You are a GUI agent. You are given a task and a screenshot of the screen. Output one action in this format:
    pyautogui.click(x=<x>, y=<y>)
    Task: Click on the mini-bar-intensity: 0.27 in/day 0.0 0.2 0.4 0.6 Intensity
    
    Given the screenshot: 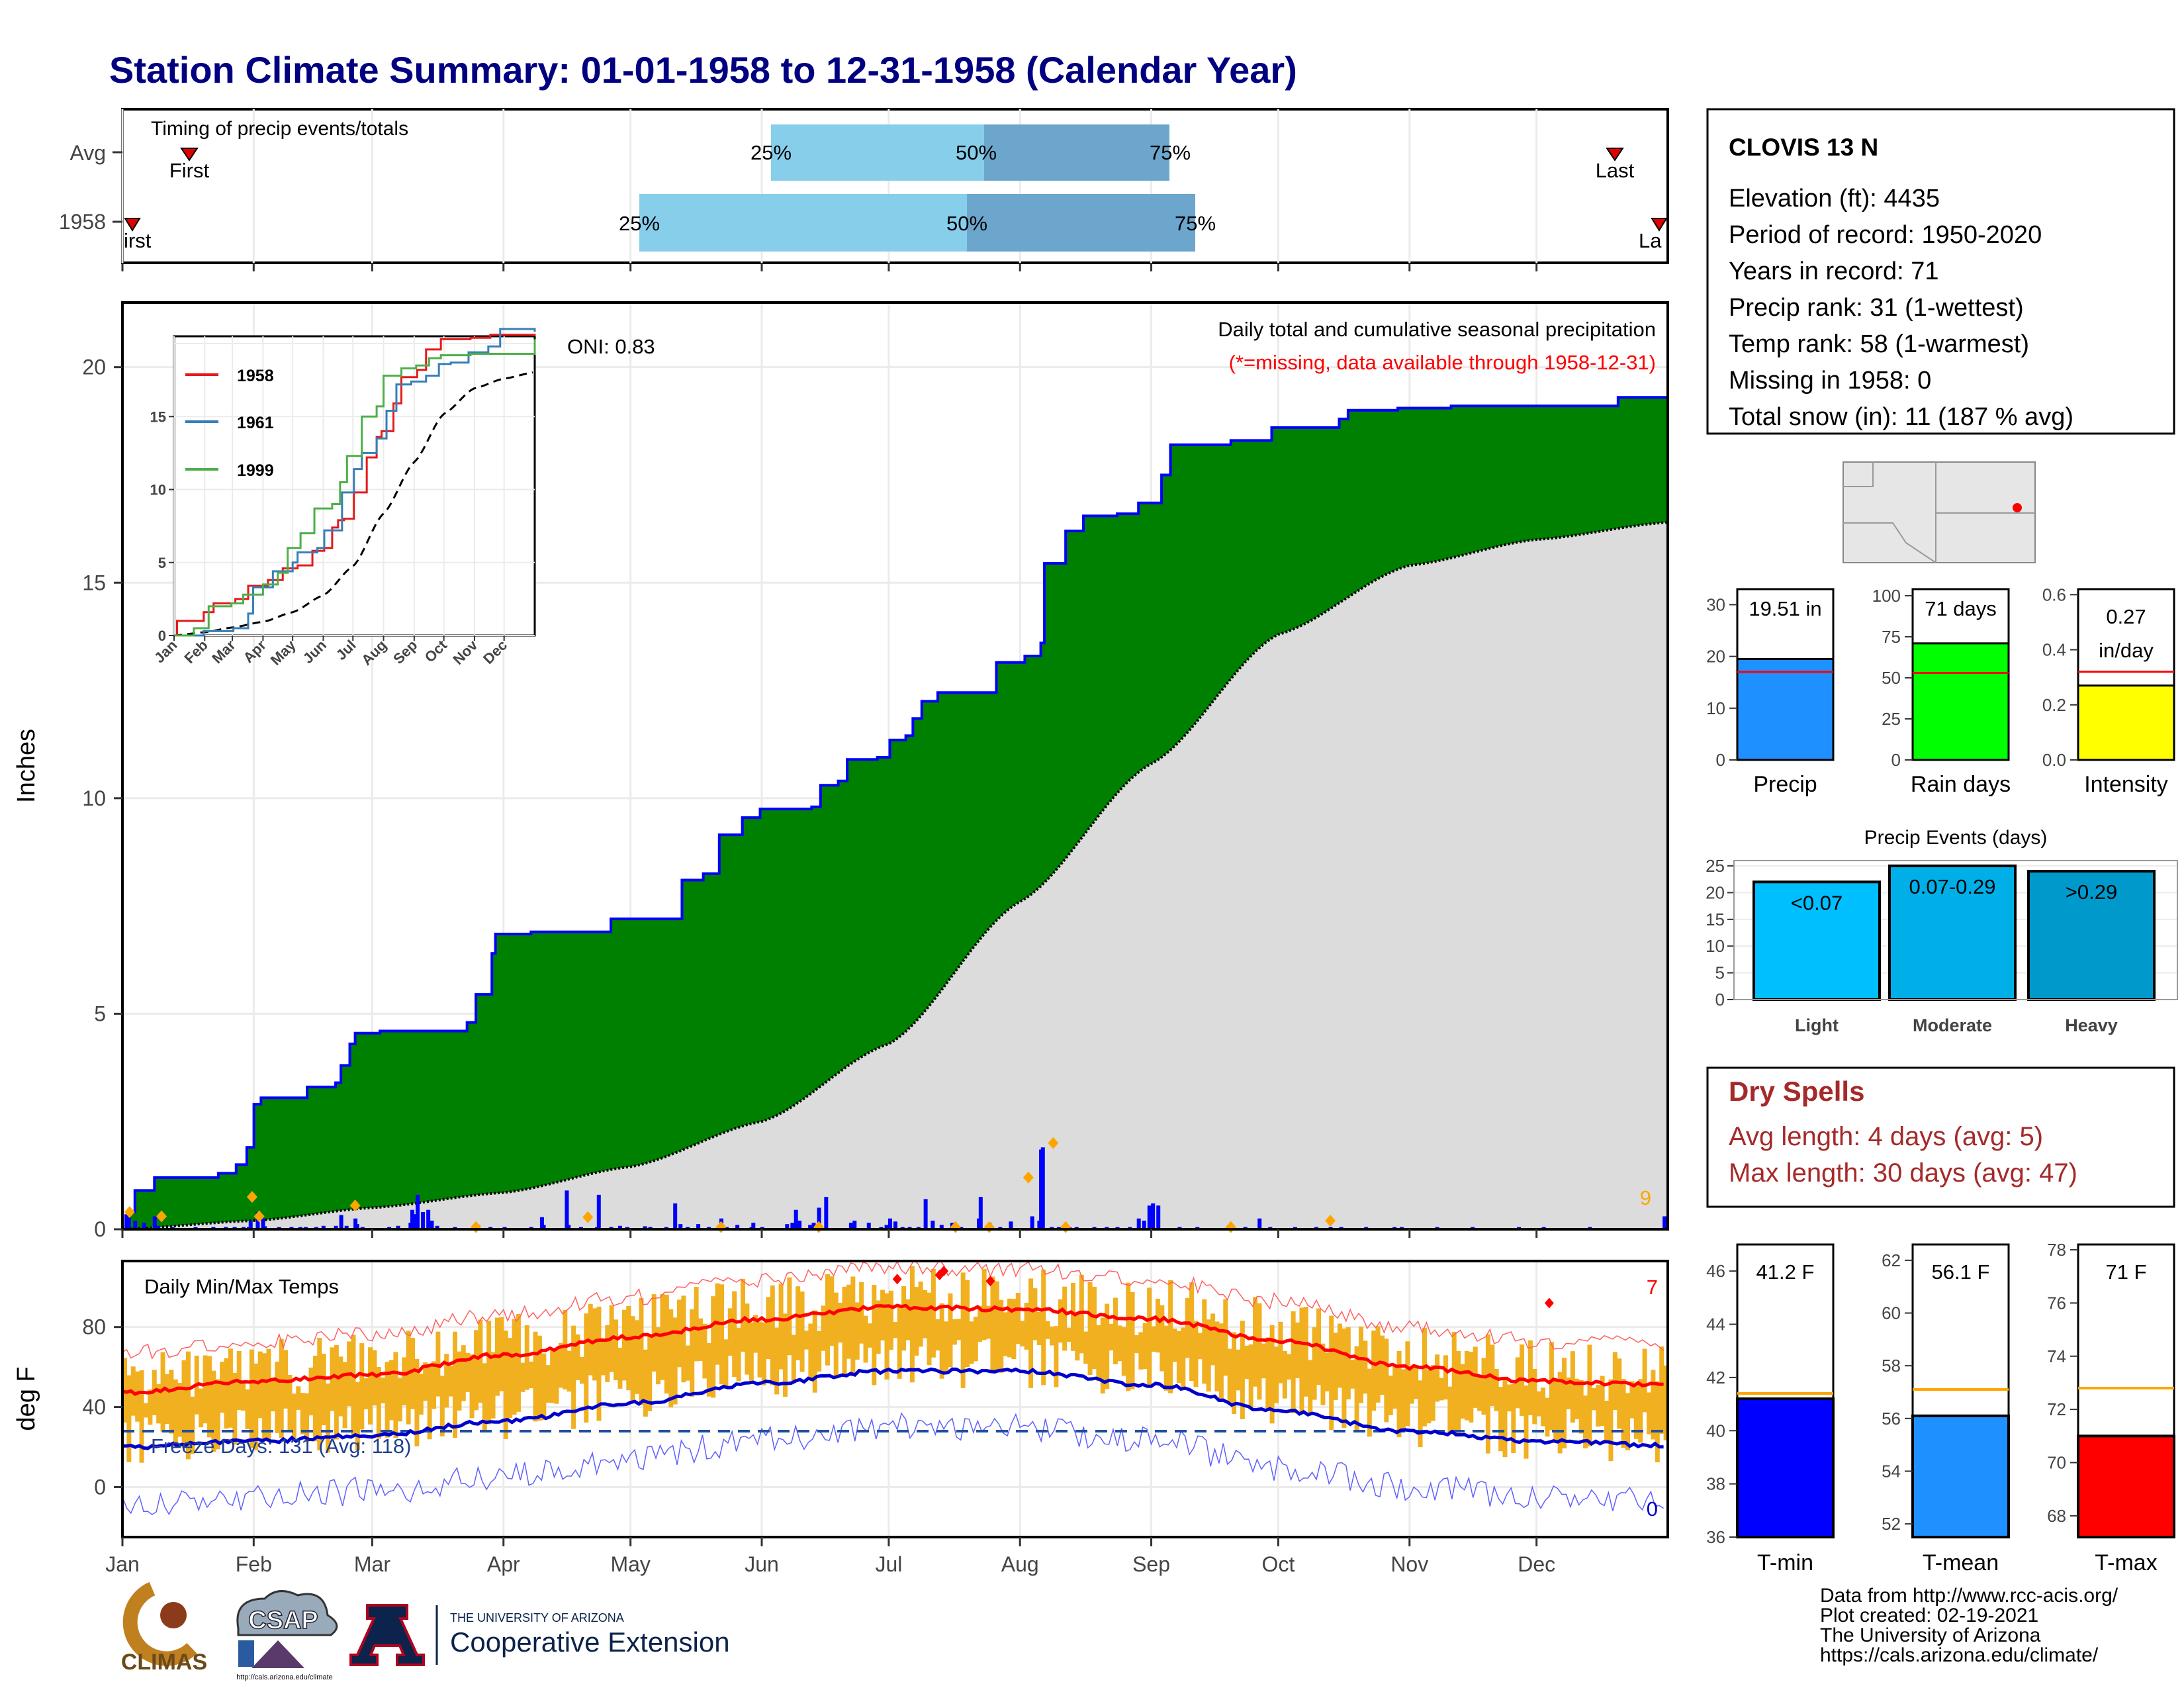 What is the action you would take?
    pyautogui.click(x=2108, y=691)
    